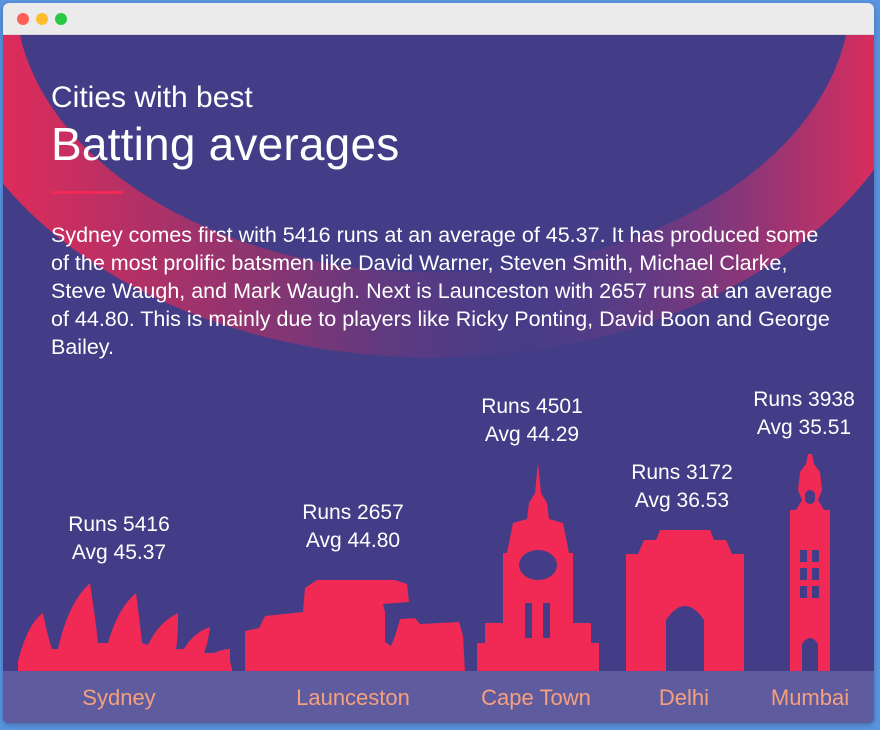 The image size is (880, 730). What do you see at coordinates (438, 697) in the screenshot?
I see `category-axis-bar` at bounding box center [438, 697].